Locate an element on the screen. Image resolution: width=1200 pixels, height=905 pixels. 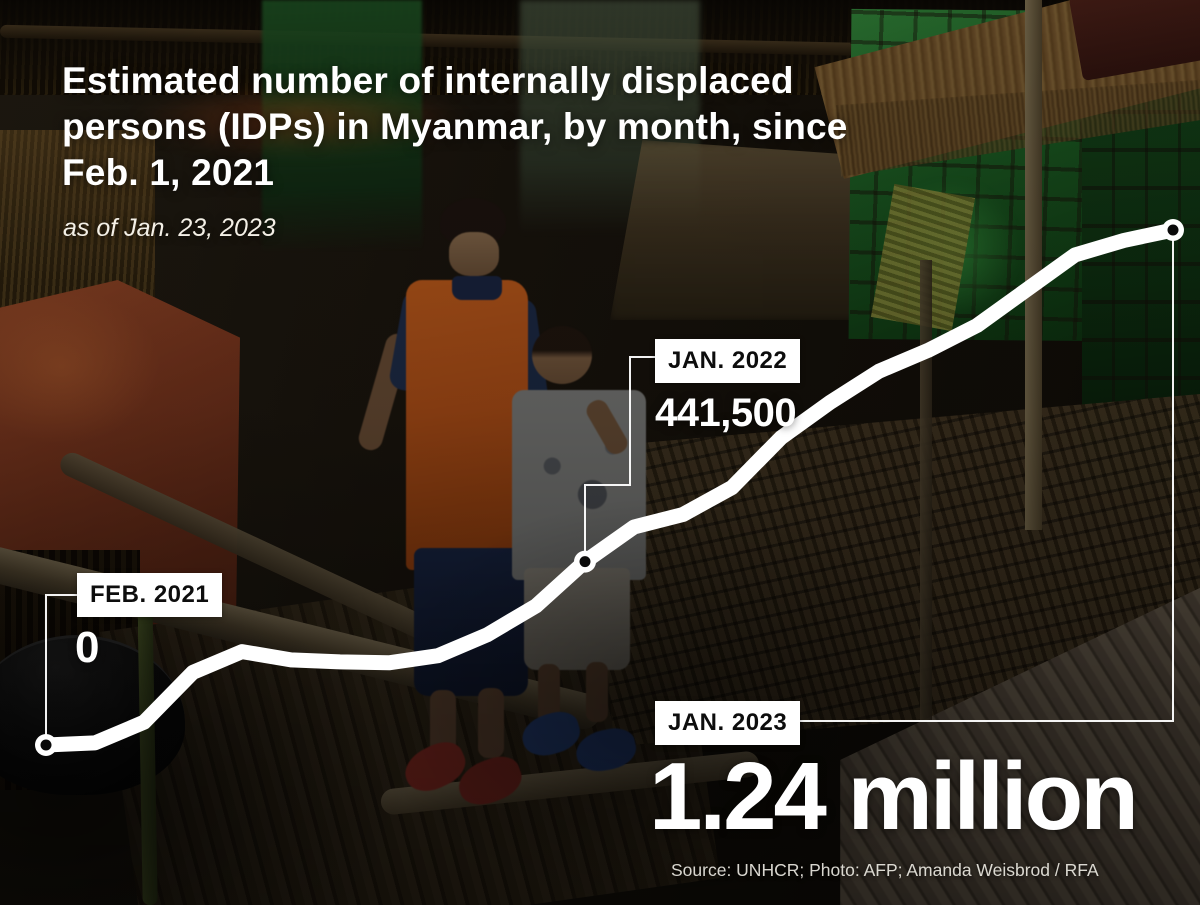
callout-feb-2021-label: FEB. 2021 is located at coordinates (150, 595).